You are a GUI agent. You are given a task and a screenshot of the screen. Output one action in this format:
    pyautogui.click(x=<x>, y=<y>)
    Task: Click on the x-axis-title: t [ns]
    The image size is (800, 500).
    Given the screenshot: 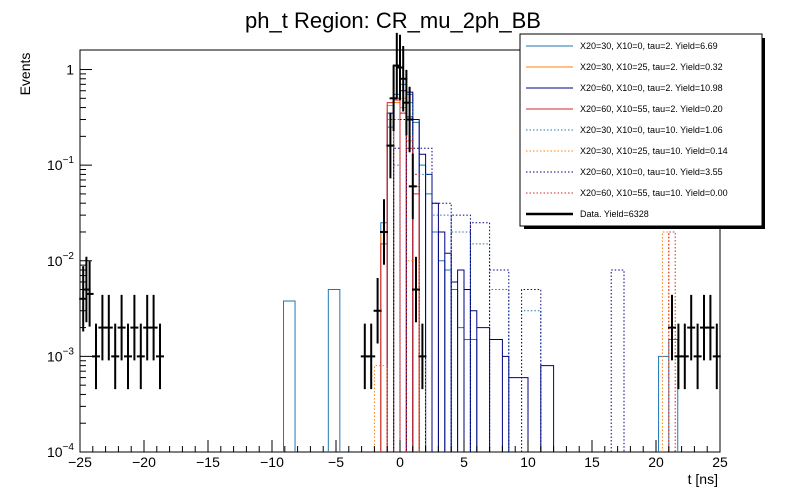 What is the action you would take?
    pyautogui.click(x=703, y=479)
    